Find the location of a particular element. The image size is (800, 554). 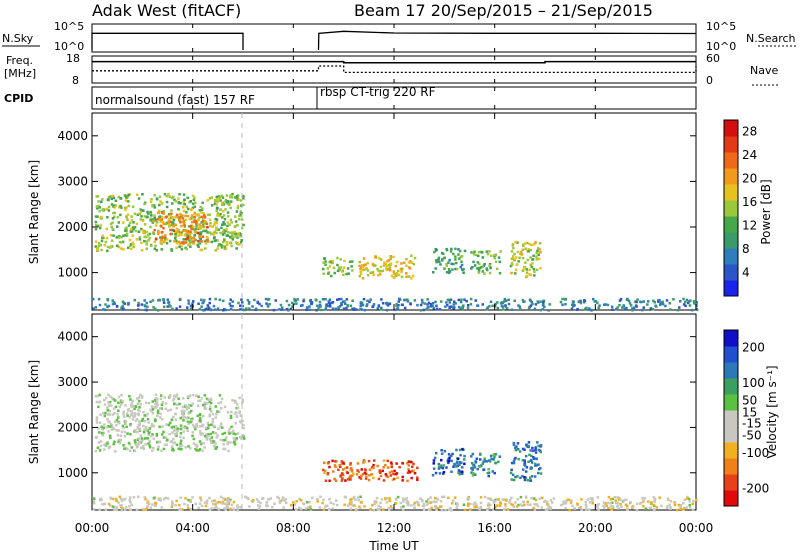

velocity-ytick-label: 3000 is located at coordinates (72, 382).